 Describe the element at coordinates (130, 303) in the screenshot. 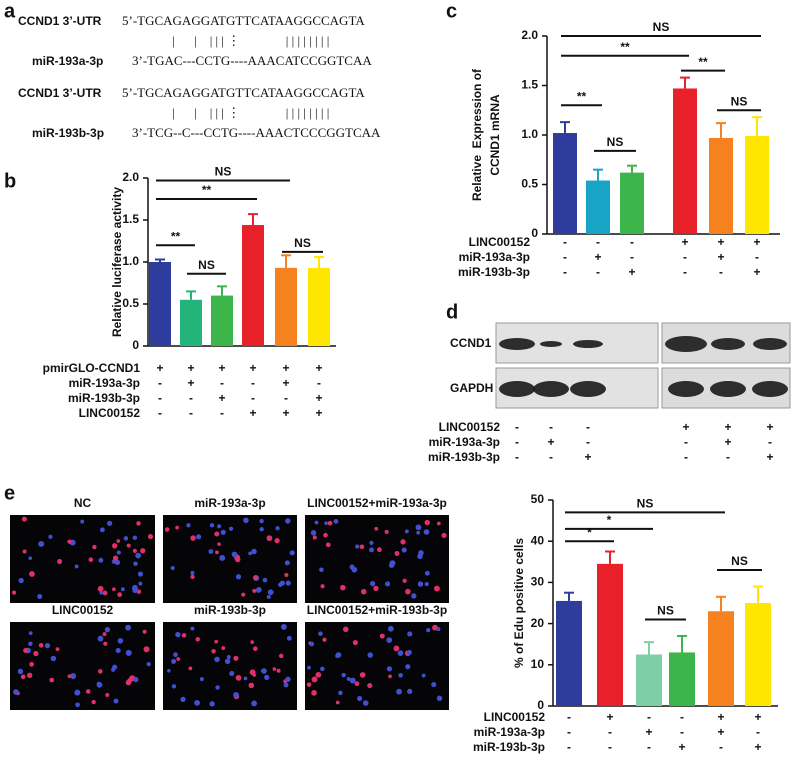

I see `y-tick-label: 0.5` at that location.